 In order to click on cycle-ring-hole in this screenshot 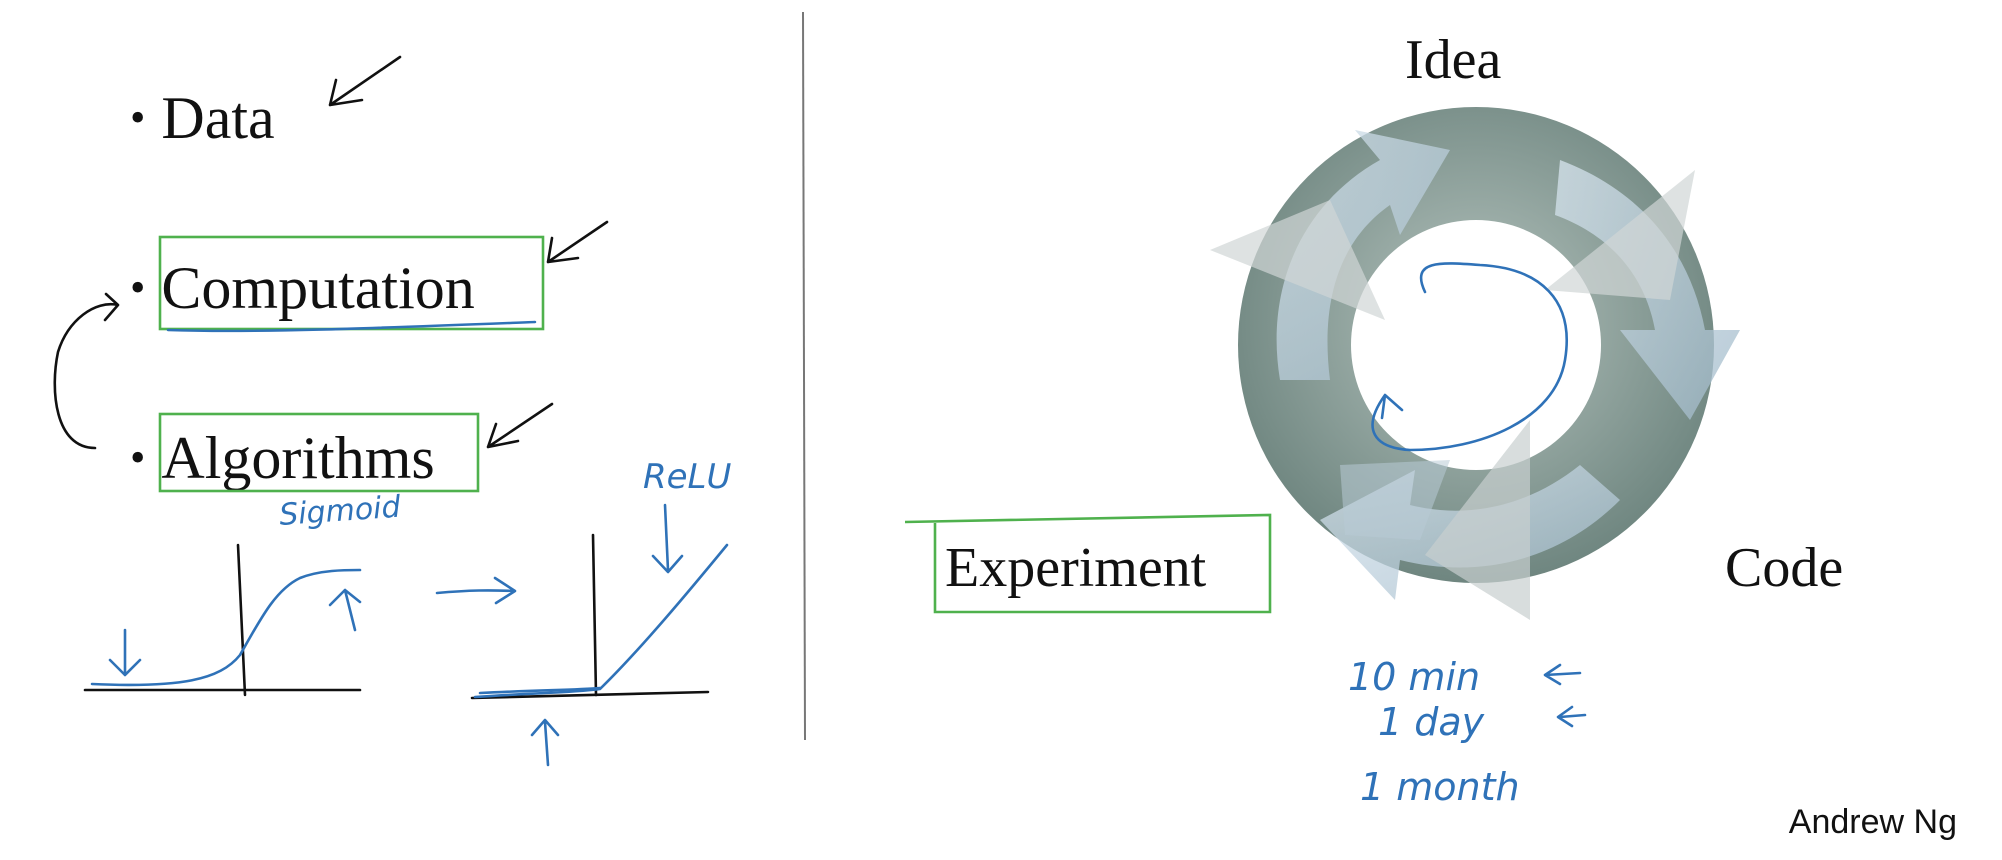, I will do `click(1476, 345)`.